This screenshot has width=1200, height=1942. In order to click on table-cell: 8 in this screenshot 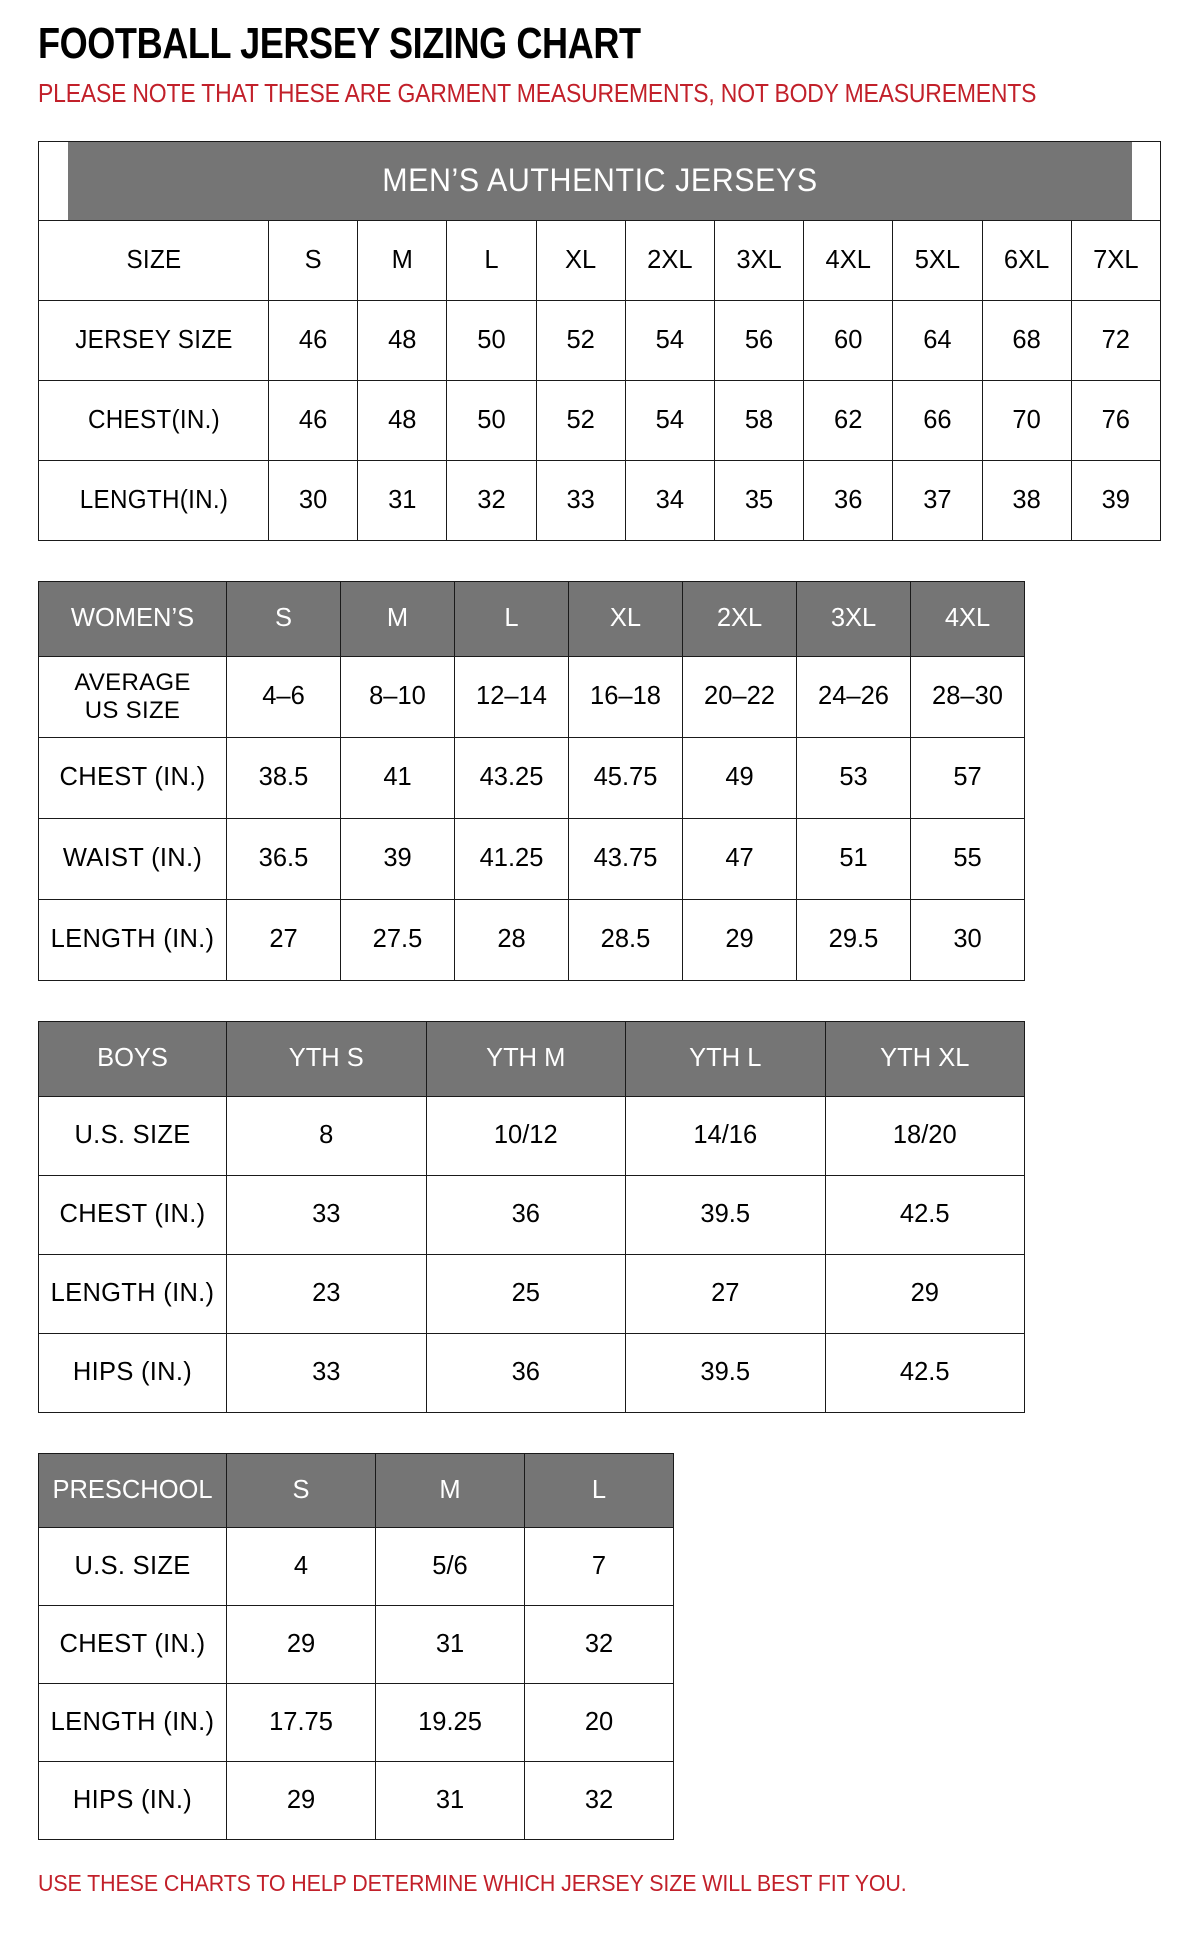, I will do `click(326, 1135)`.